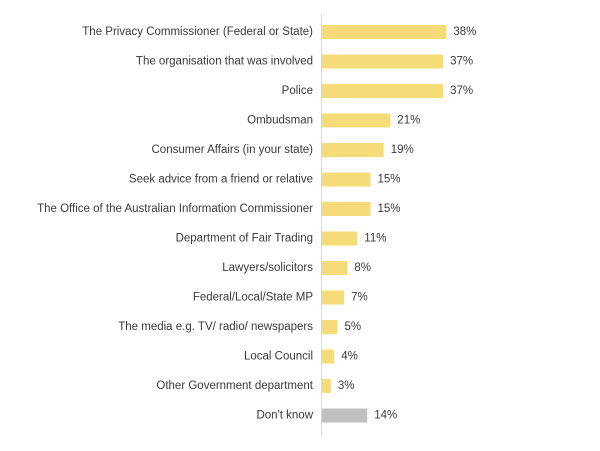  I want to click on bar-value-label: 4%, so click(349, 357).